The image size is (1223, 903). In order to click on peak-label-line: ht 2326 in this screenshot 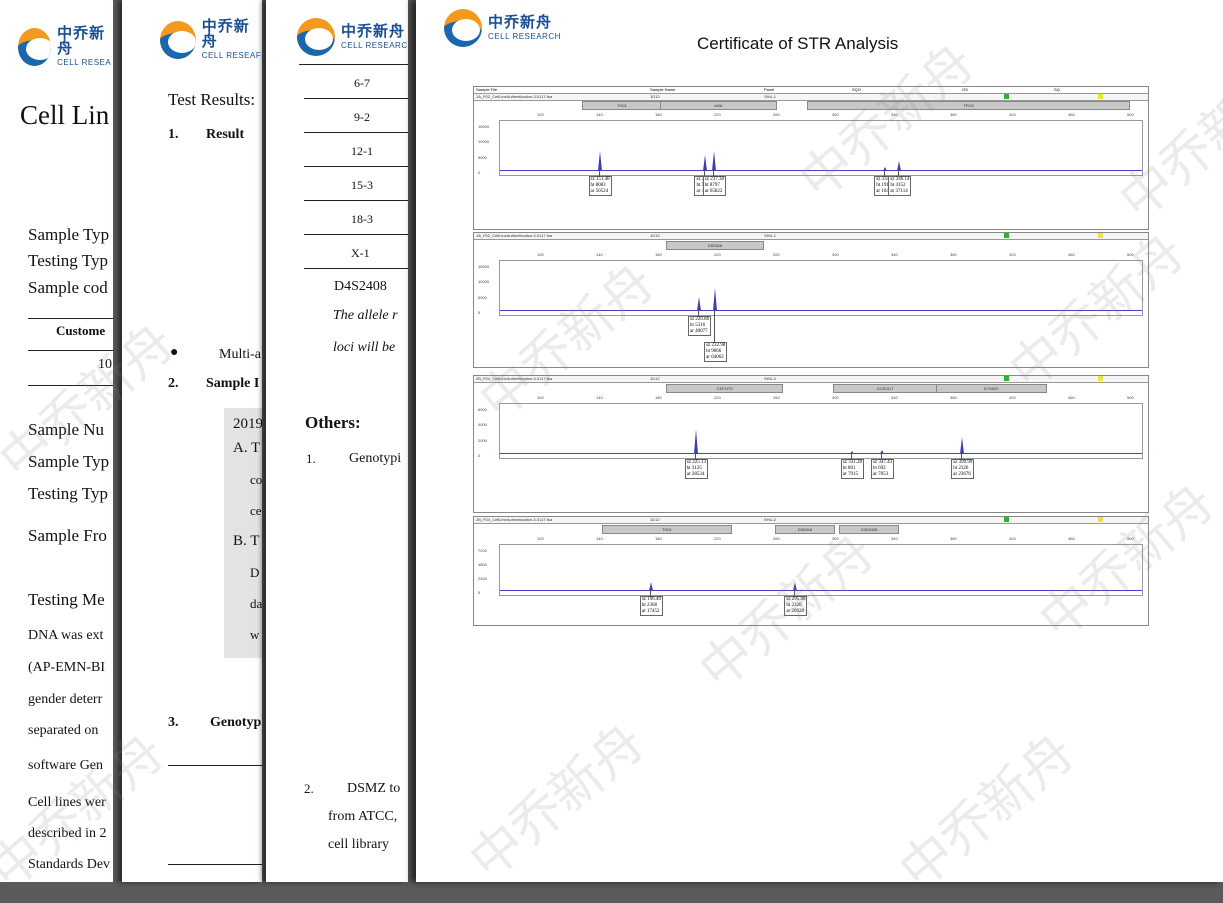, I will do `click(961, 468)`.